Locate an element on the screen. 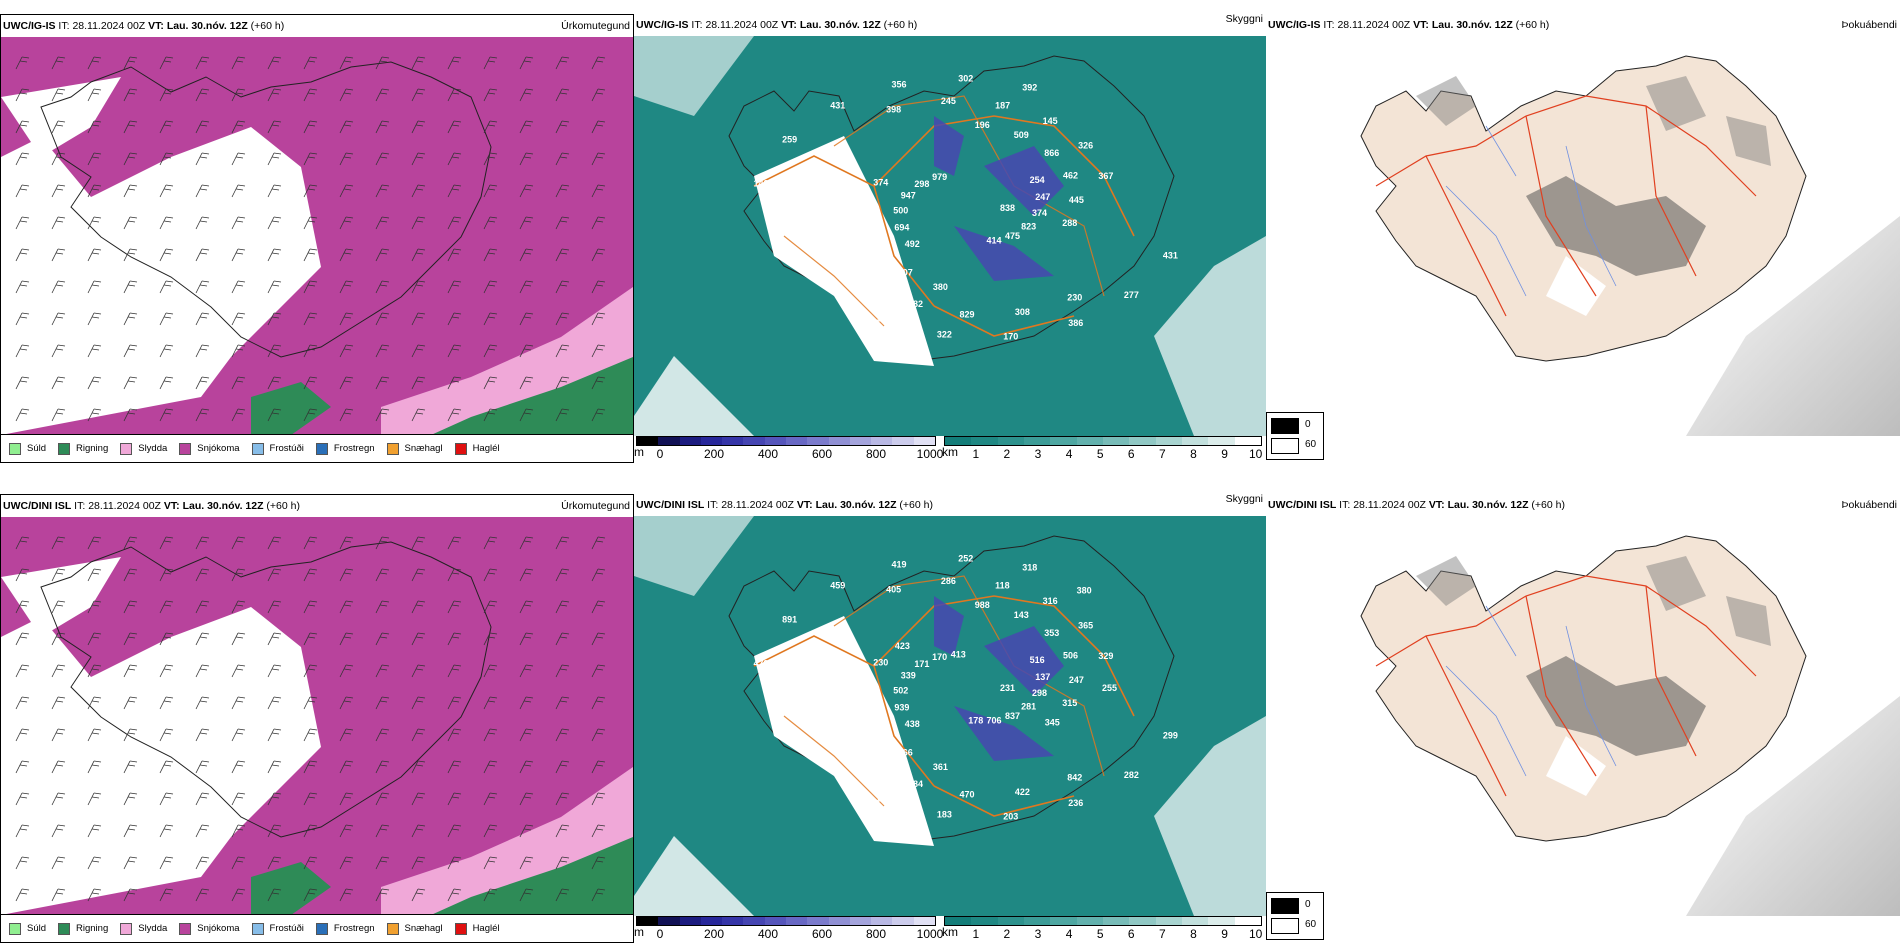 Image resolution: width=1900 pixels, height=950 pixels. elevation-label: 145 is located at coordinates (1050, 121).